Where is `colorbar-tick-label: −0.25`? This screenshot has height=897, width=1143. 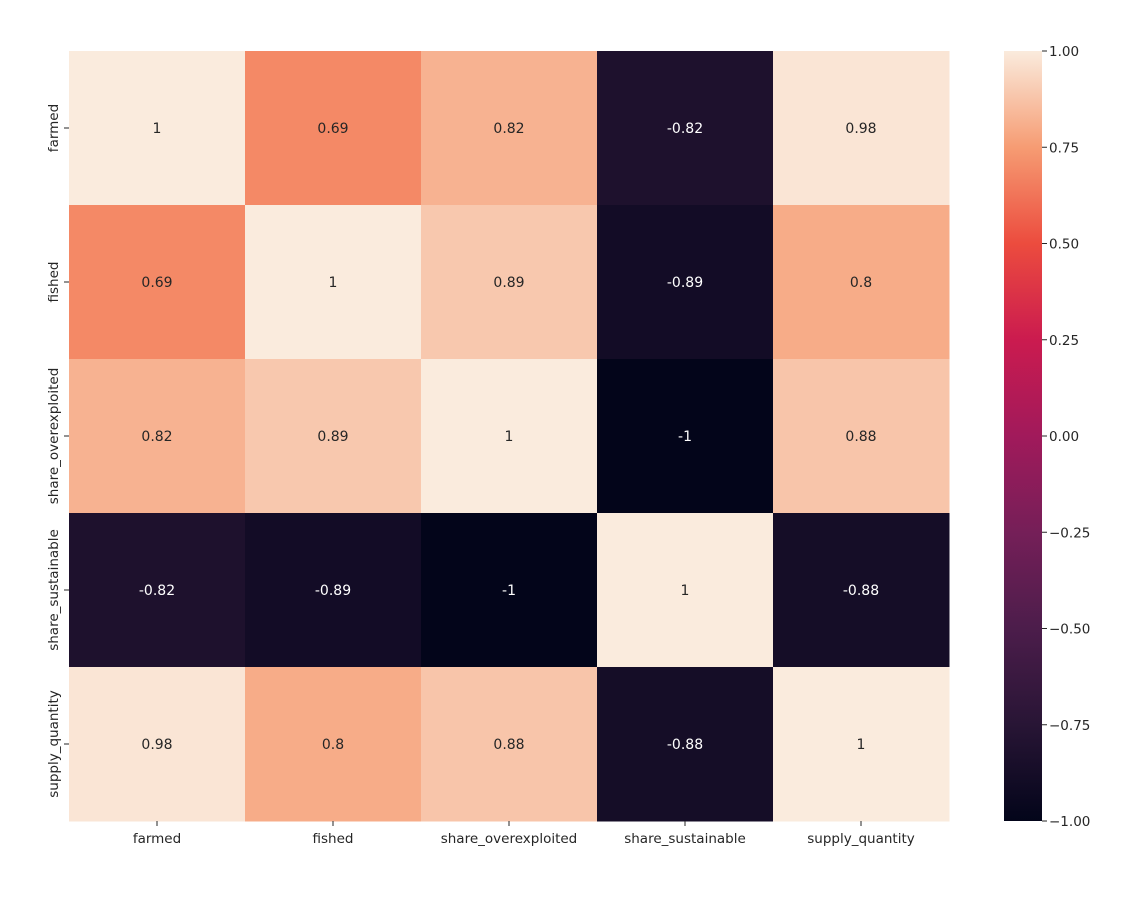 colorbar-tick-label: −0.25 is located at coordinates (1069, 533).